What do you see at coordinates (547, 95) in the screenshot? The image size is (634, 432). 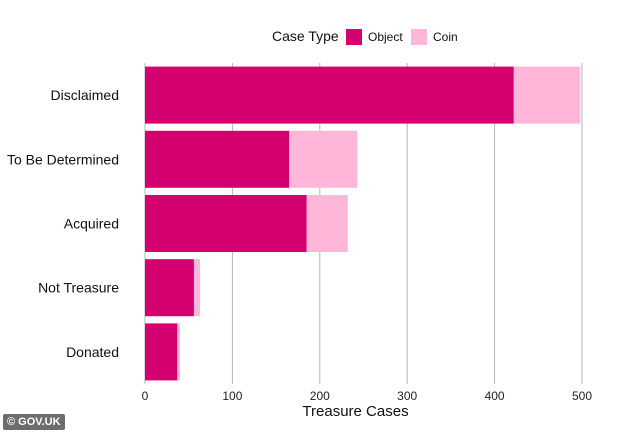 I see `bar-disclaimed-coin` at bounding box center [547, 95].